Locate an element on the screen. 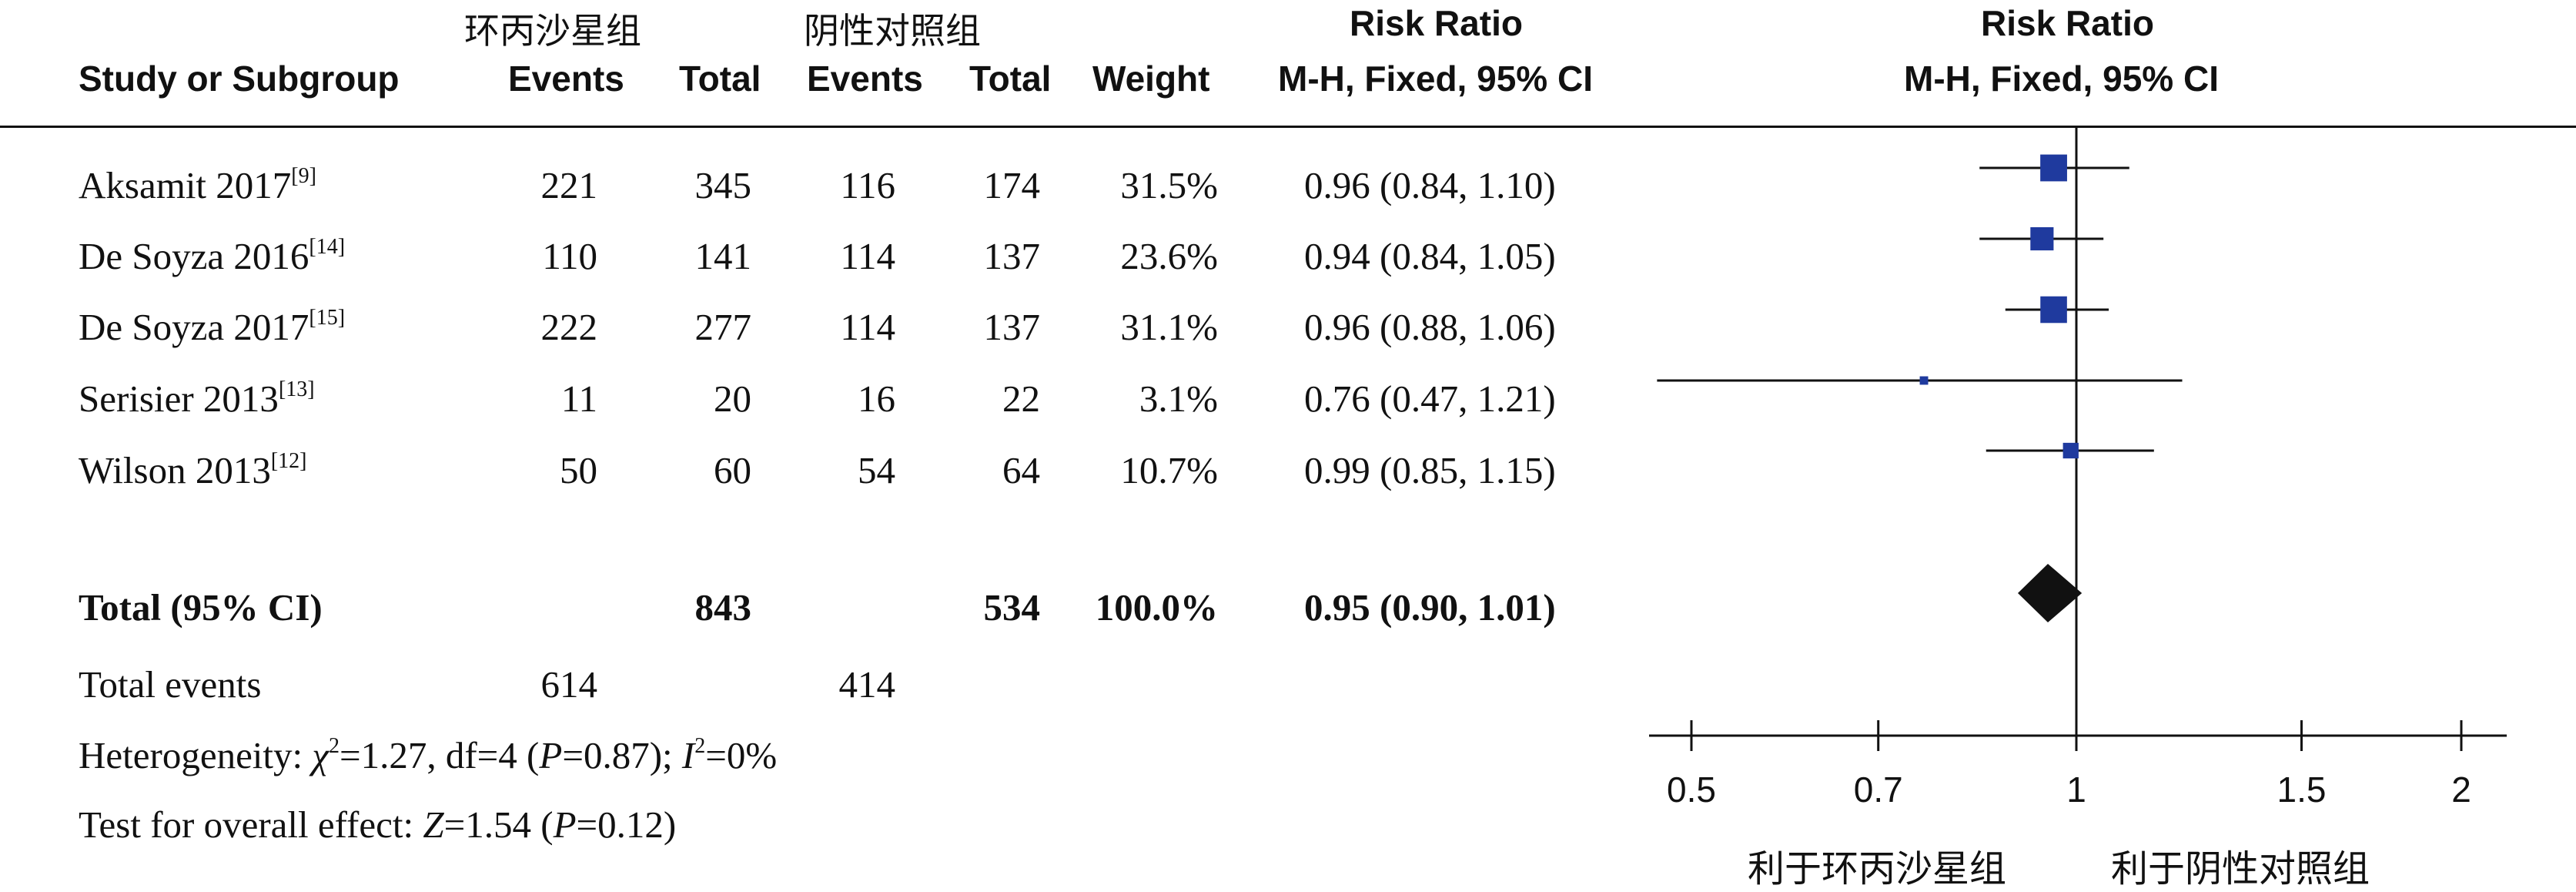 The height and width of the screenshot is (892, 2576). total-control: 22 is located at coordinates (1021, 399).